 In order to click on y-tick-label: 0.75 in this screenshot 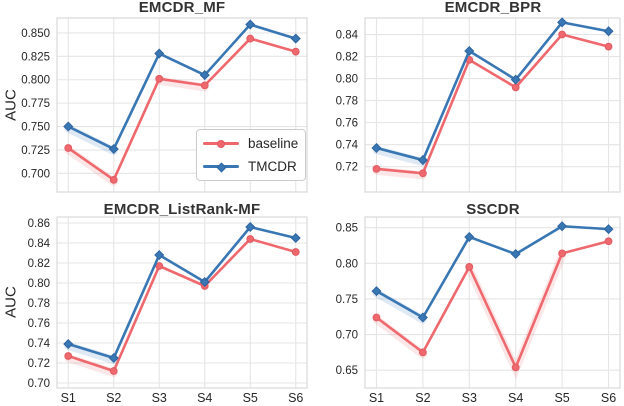, I will do `click(347, 300)`.